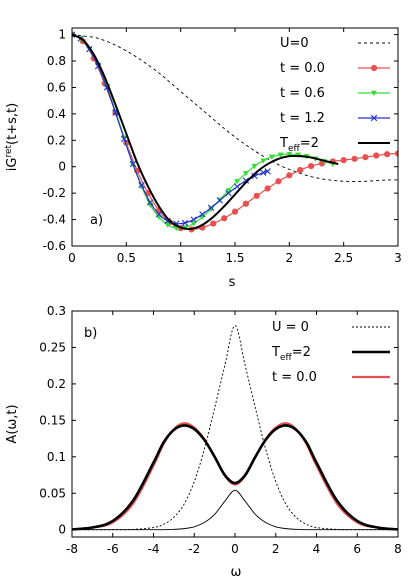 The height and width of the screenshot is (582, 415). Describe the element at coordinates (234, 258) in the screenshot. I see `a-xtick-label-3: 1.5` at that location.